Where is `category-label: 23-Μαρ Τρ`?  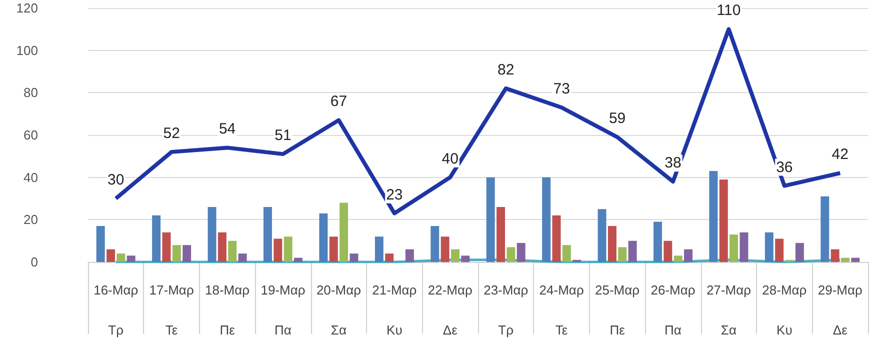
category-label: 23-Μαρ Τρ is located at coordinates (506, 310).